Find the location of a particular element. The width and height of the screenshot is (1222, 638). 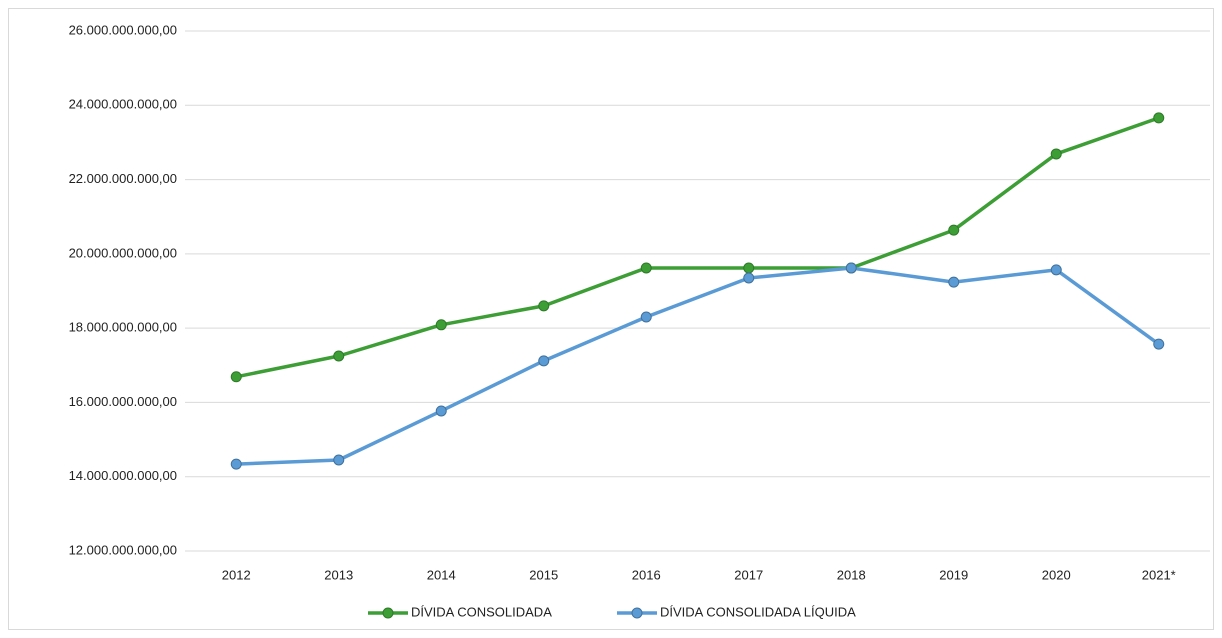

y-tick-label: 22.000.000.000,00 is located at coordinates (123, 178).